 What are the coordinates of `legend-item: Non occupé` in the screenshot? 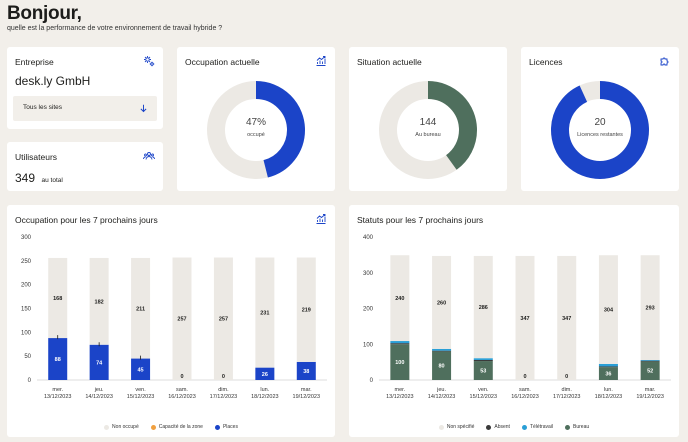 It's located at (121, 427).